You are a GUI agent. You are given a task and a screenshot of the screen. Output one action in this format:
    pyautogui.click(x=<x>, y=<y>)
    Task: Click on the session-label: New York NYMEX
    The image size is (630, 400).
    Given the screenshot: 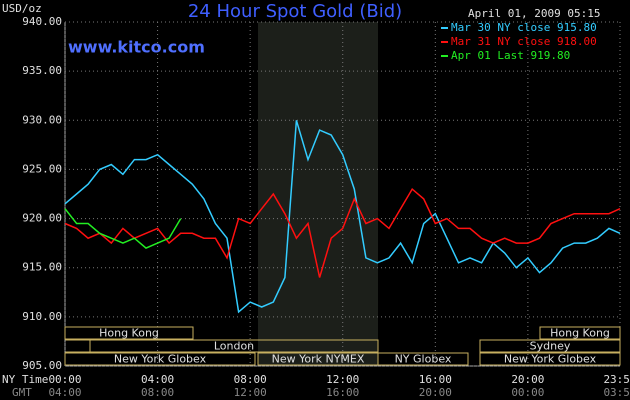 What is the action you would take?
    pyautogui.click(x=318, y=359)
    